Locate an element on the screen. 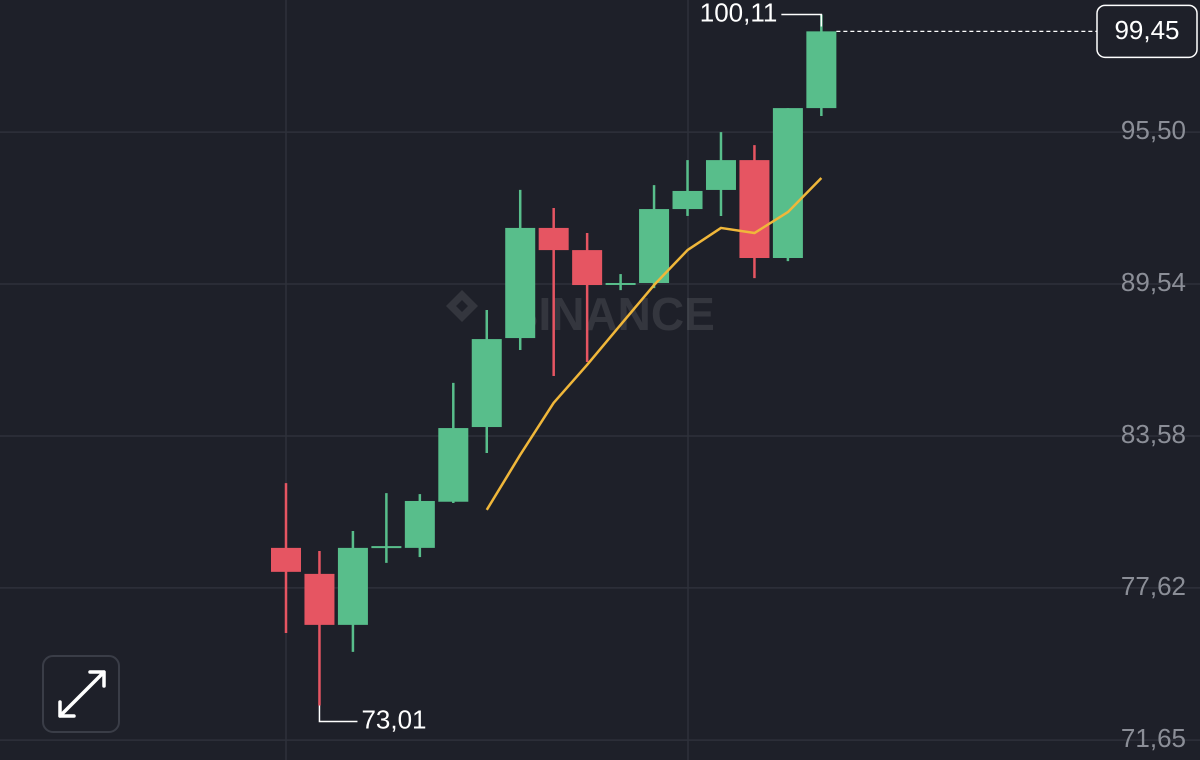  y-tick-label: 89,54 is located at coordinates (1153, 282).